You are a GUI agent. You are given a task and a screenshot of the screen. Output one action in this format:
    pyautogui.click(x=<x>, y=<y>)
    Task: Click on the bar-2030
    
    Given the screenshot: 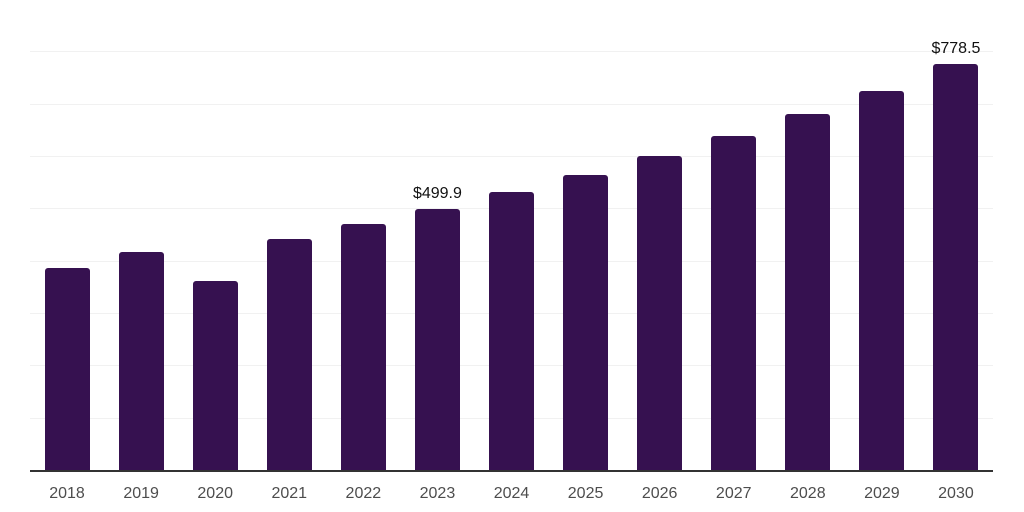 What is the action you would take?
    pyautogui.click(x=956, y=267)
    